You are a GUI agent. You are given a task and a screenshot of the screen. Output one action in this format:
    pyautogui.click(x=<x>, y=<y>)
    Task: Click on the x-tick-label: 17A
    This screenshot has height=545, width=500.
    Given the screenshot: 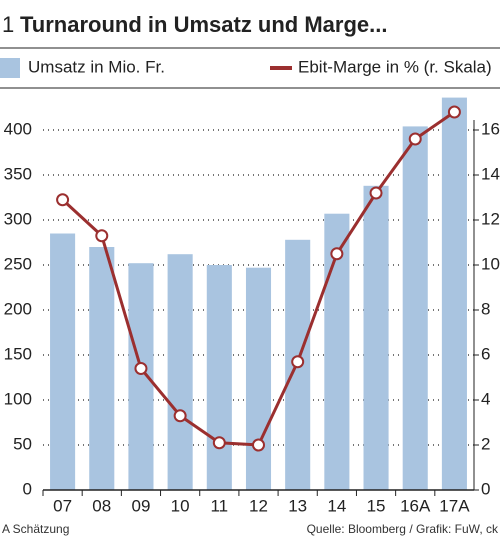 What is the action you would take?
    pyautogui.click(x=454, y=505)
    